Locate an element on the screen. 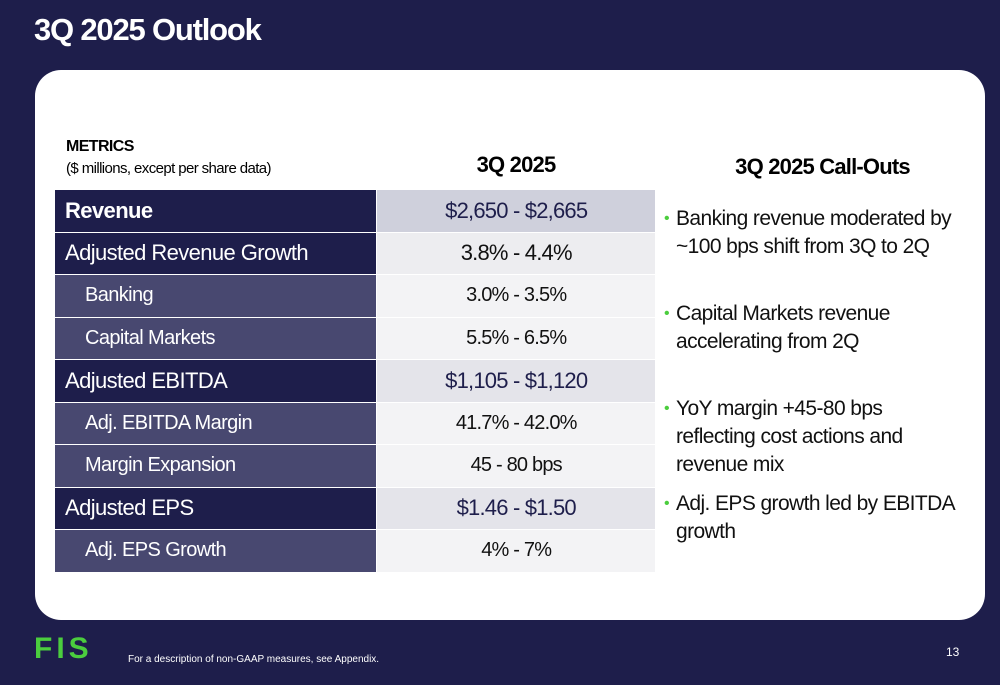  table-row: Adj. EBITDA Margin 41.7% - 42.0% is located at coordinates (355, 423).